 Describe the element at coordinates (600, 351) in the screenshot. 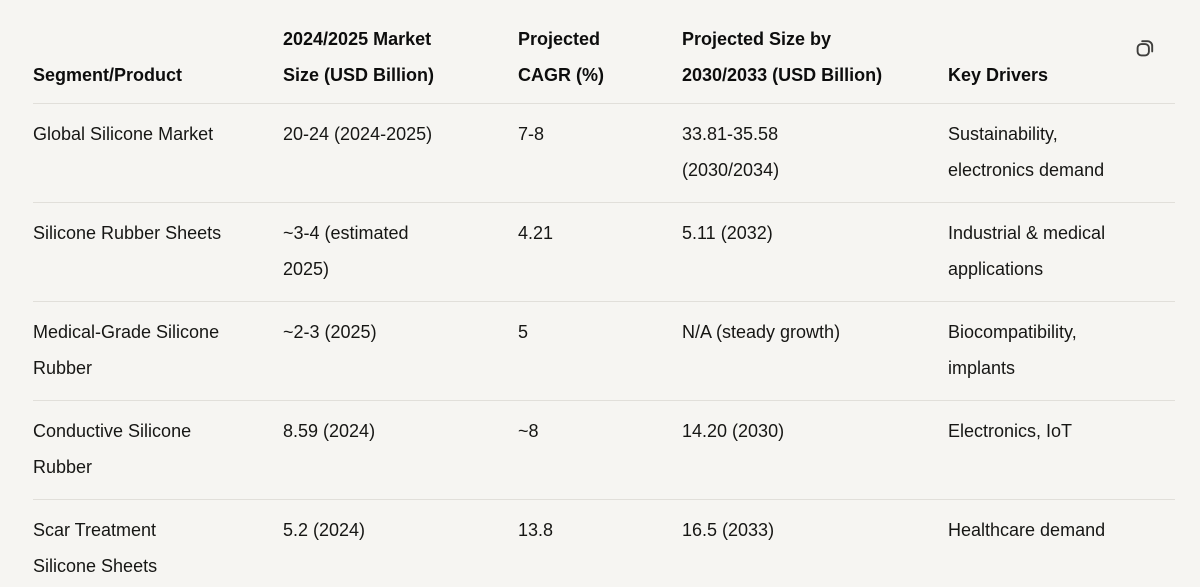

I see `cell-cagr: 5` at that location.